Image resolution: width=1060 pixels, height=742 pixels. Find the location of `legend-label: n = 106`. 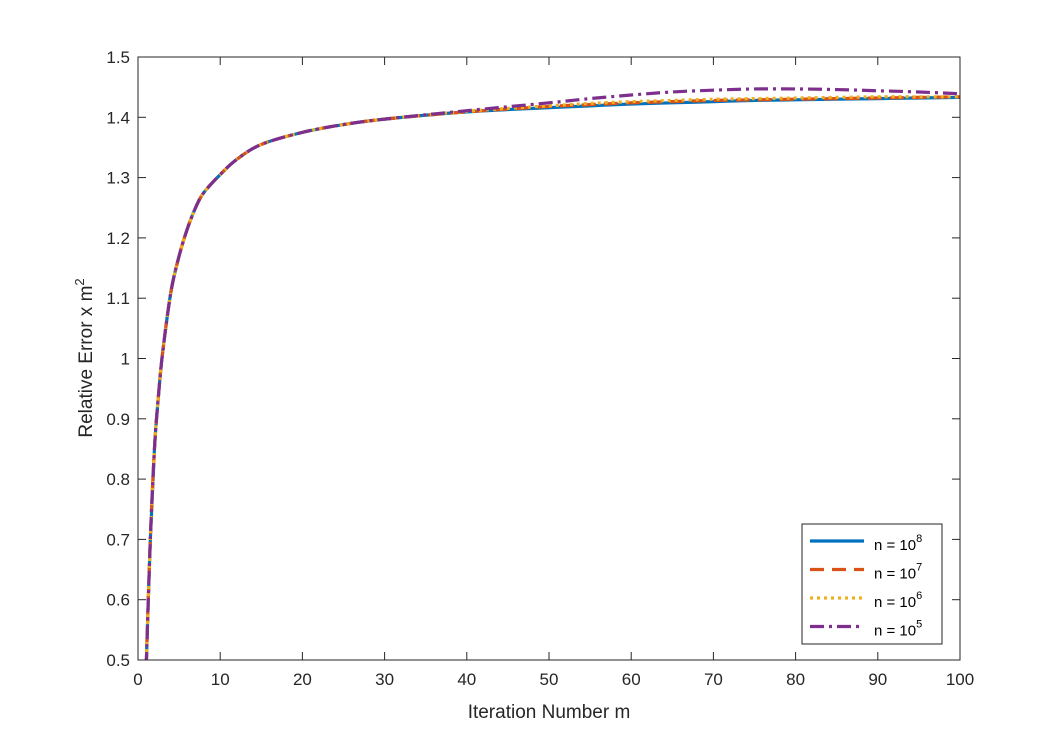

legend-label: n = 106 is located at coordinates (898, 600).